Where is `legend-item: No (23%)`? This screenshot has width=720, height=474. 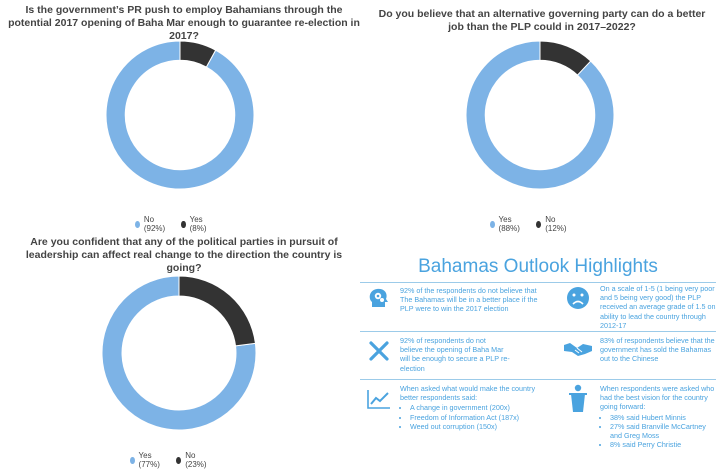
legend-item: No (23%) is located at coordinates (192, 460).